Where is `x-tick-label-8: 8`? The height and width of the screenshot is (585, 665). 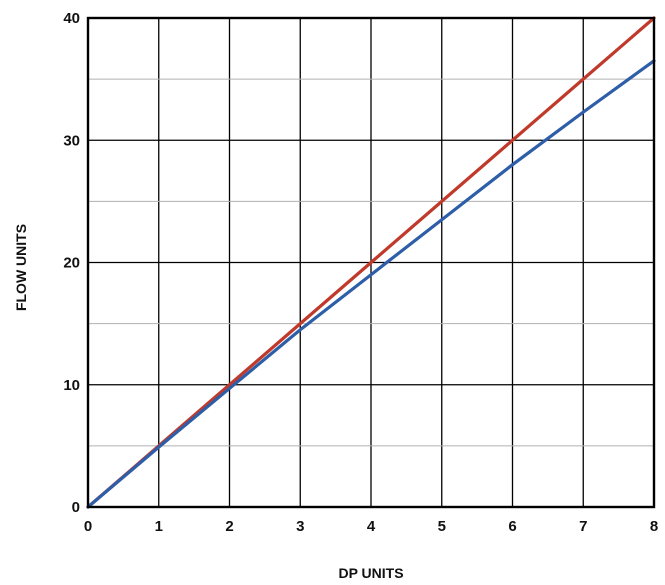 x-tick-label-8: 8 is located at coordinates (654, 526).